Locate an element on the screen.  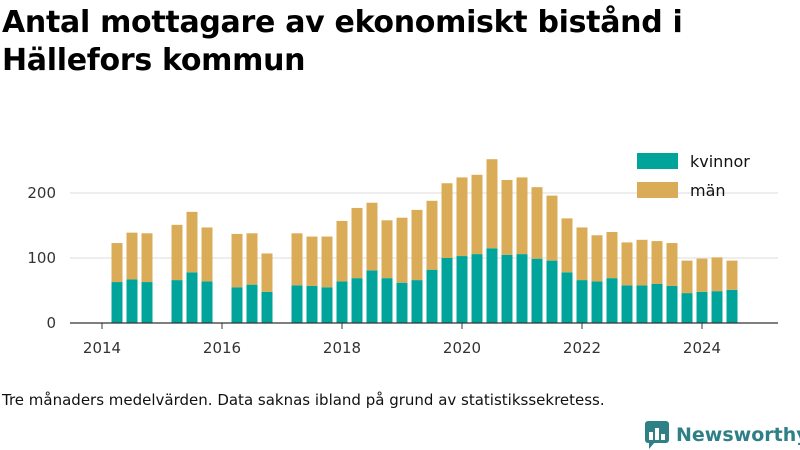
bar-kvinnor-2023-Q2 is located at coordinates (657, 303).